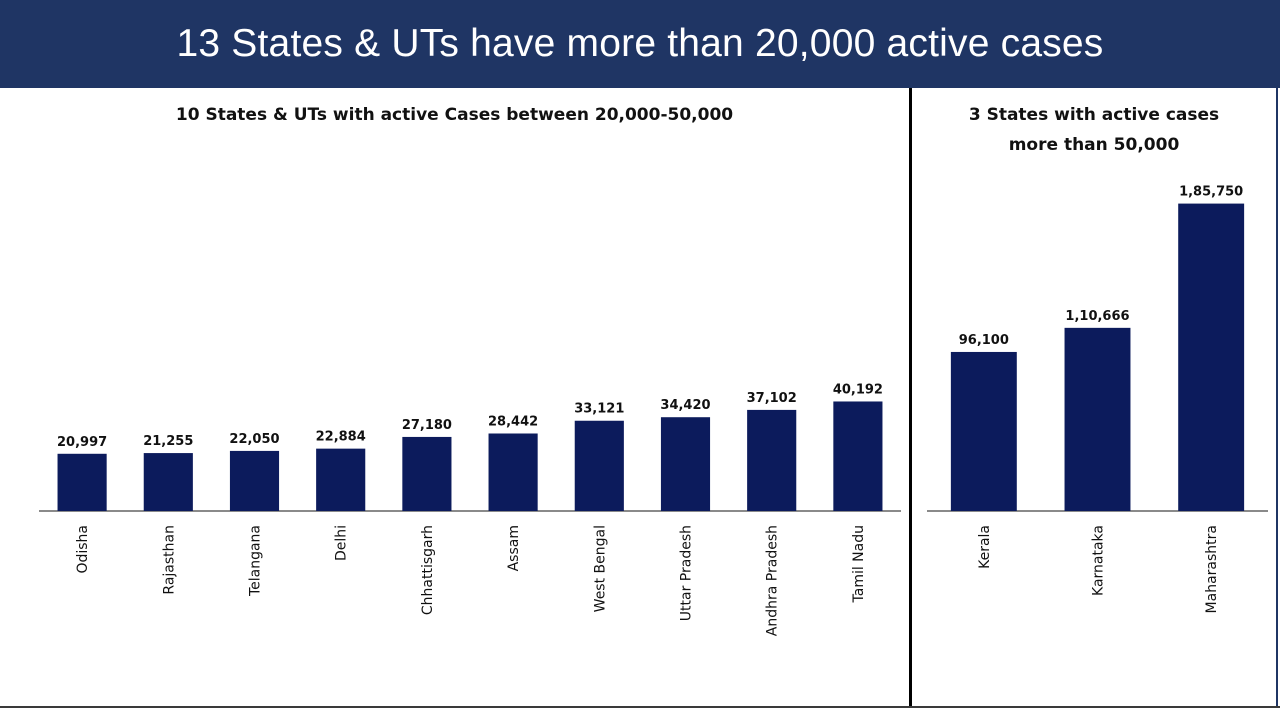 This screenshot has height=718, width=1280. What do you see at coordinates (1211, 357) in the screenshot?
I see `bar-maharashtra` at bounding box center [1211, 357].